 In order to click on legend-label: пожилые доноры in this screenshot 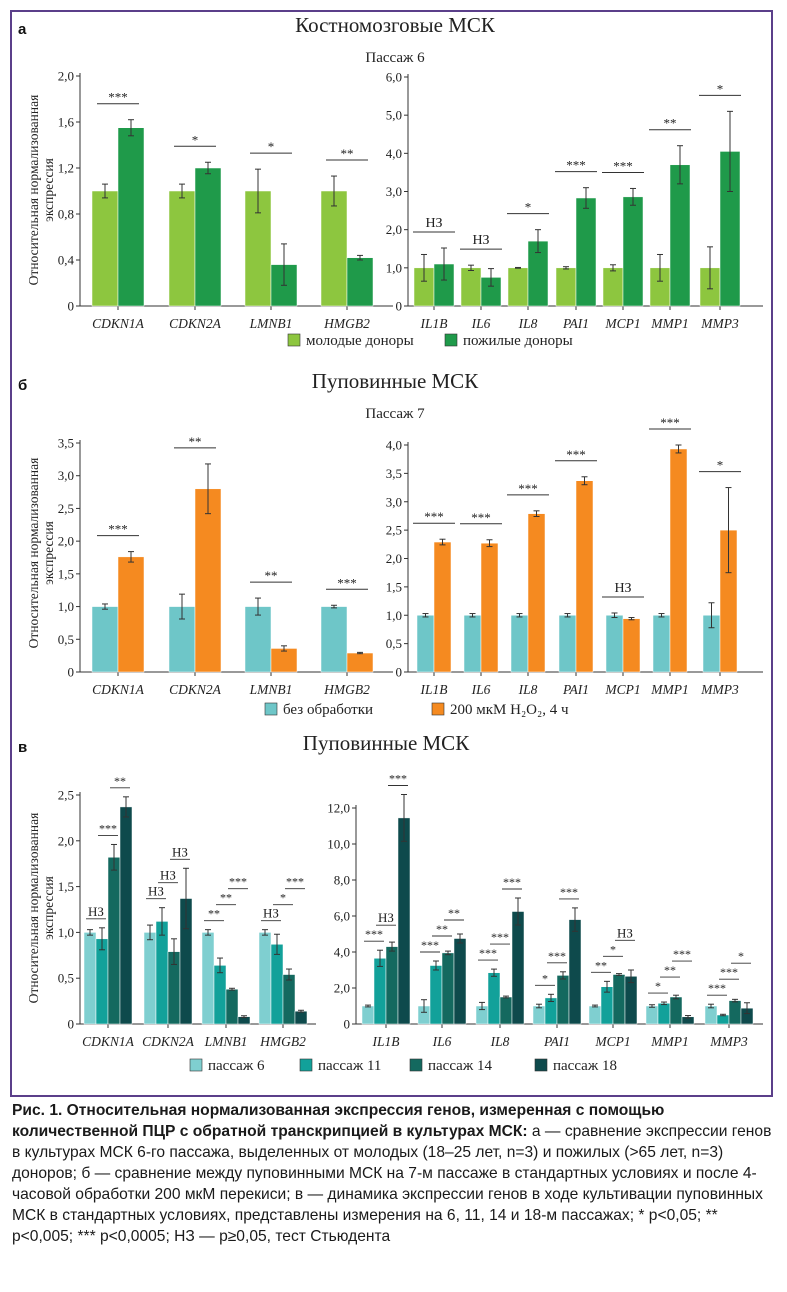, I will do `click(518, 341)`.